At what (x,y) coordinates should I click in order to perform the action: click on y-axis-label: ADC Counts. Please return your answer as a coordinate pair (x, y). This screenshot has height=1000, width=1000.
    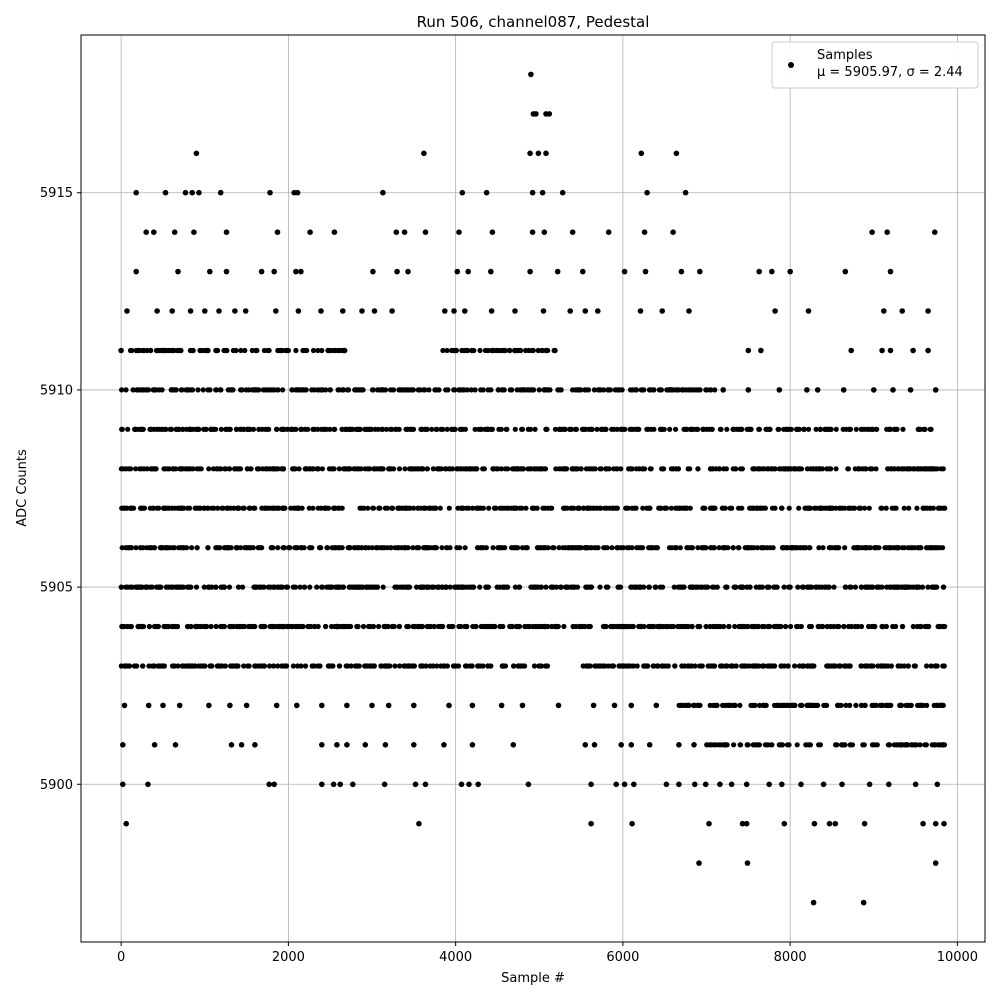
    Looking at the image, I should click on (22, 488).